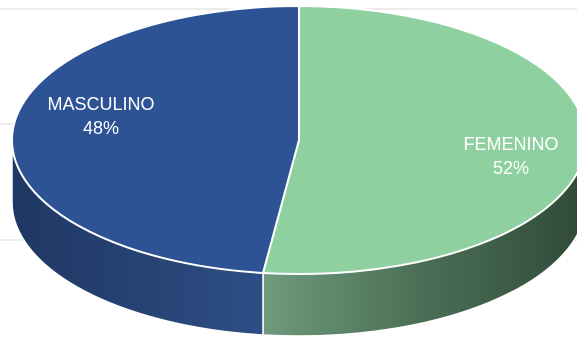 The width and height of the screenshot is (577, 346). What do you see at coordinates (511, 168) in the screenshot?
I see `slice-percent-femenino: 52%` at bounding box center [511, 168].